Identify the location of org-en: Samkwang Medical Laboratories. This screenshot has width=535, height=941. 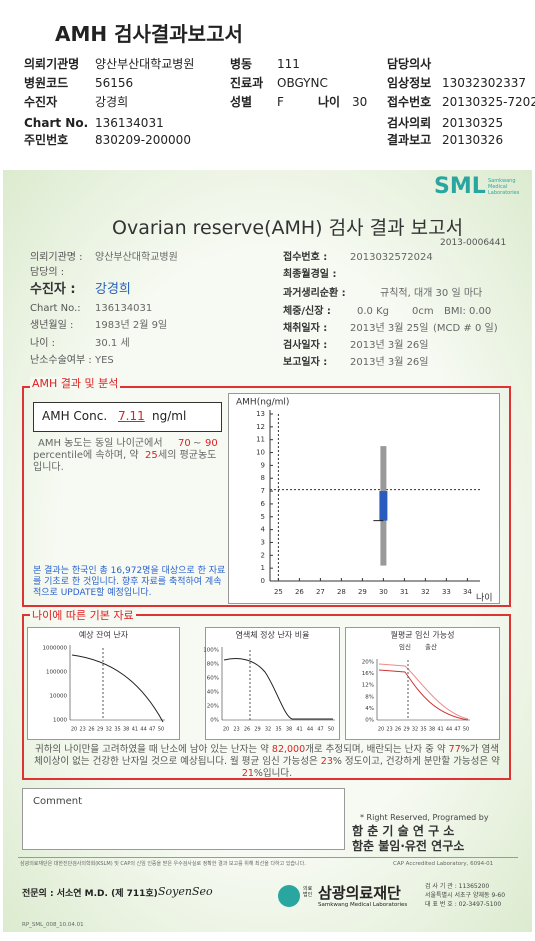
(363, 905).